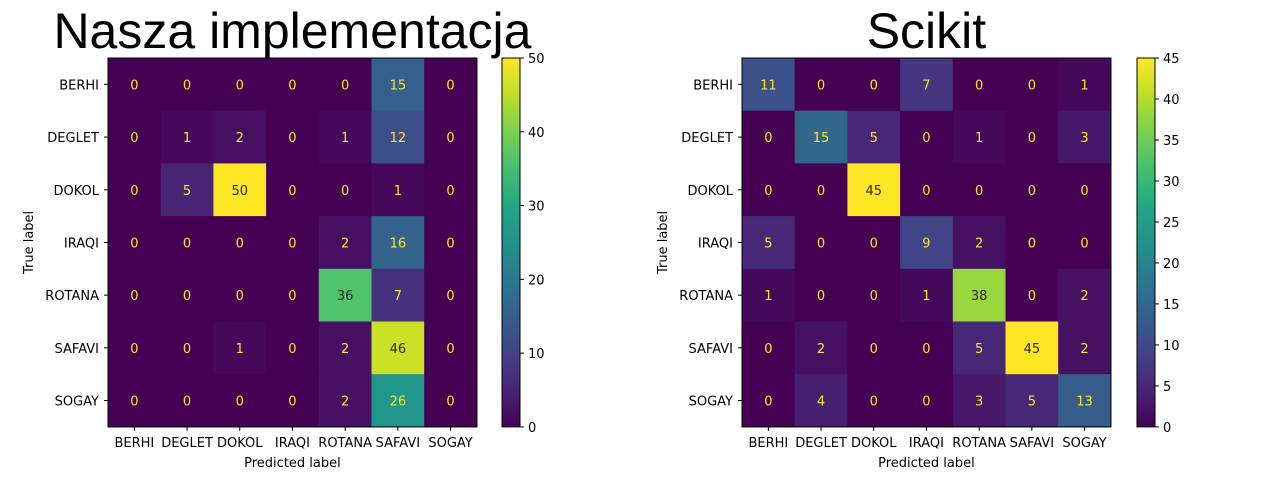 This screenshot has height=480, width=1280. Describe the element at coordinates (240, 443) in the screenshot. I see `x-tick-label: DOKOL` at that location.